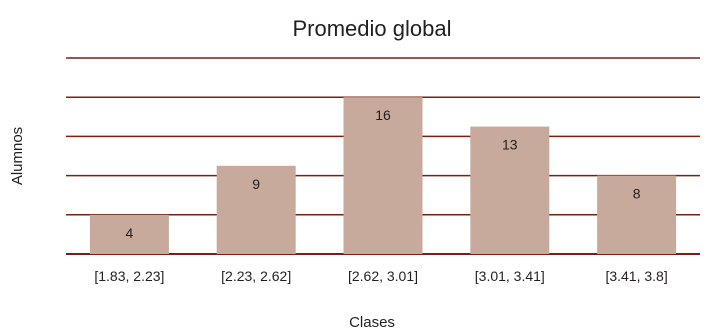 The image size is (714, 329). I want to click on x-tick-label: [3.01, 3.41], so click(510, 276).